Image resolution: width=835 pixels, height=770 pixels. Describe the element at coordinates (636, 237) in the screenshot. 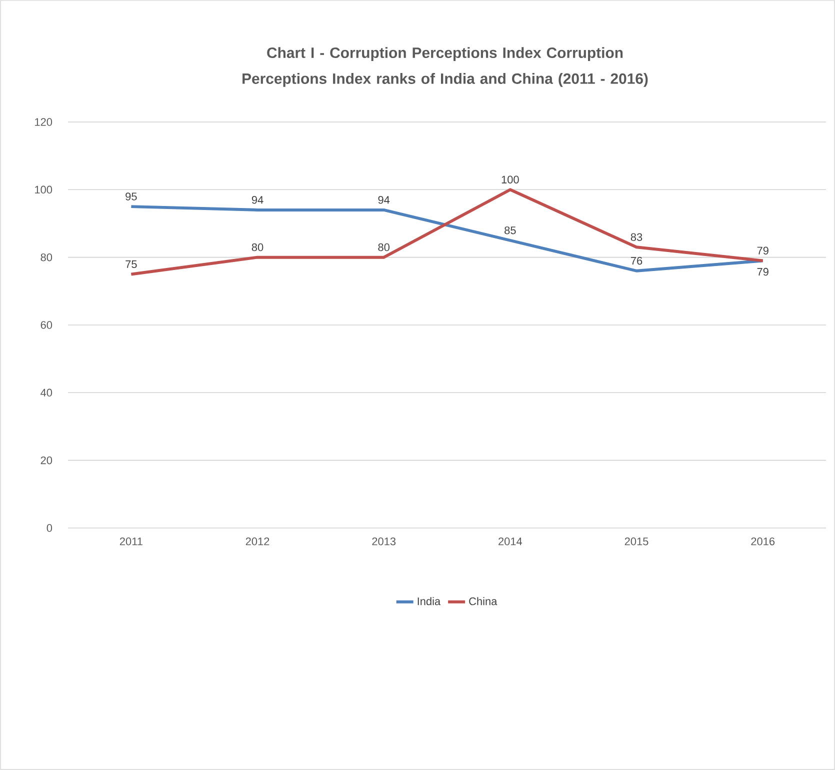

I see `data-label: 83` at that location.